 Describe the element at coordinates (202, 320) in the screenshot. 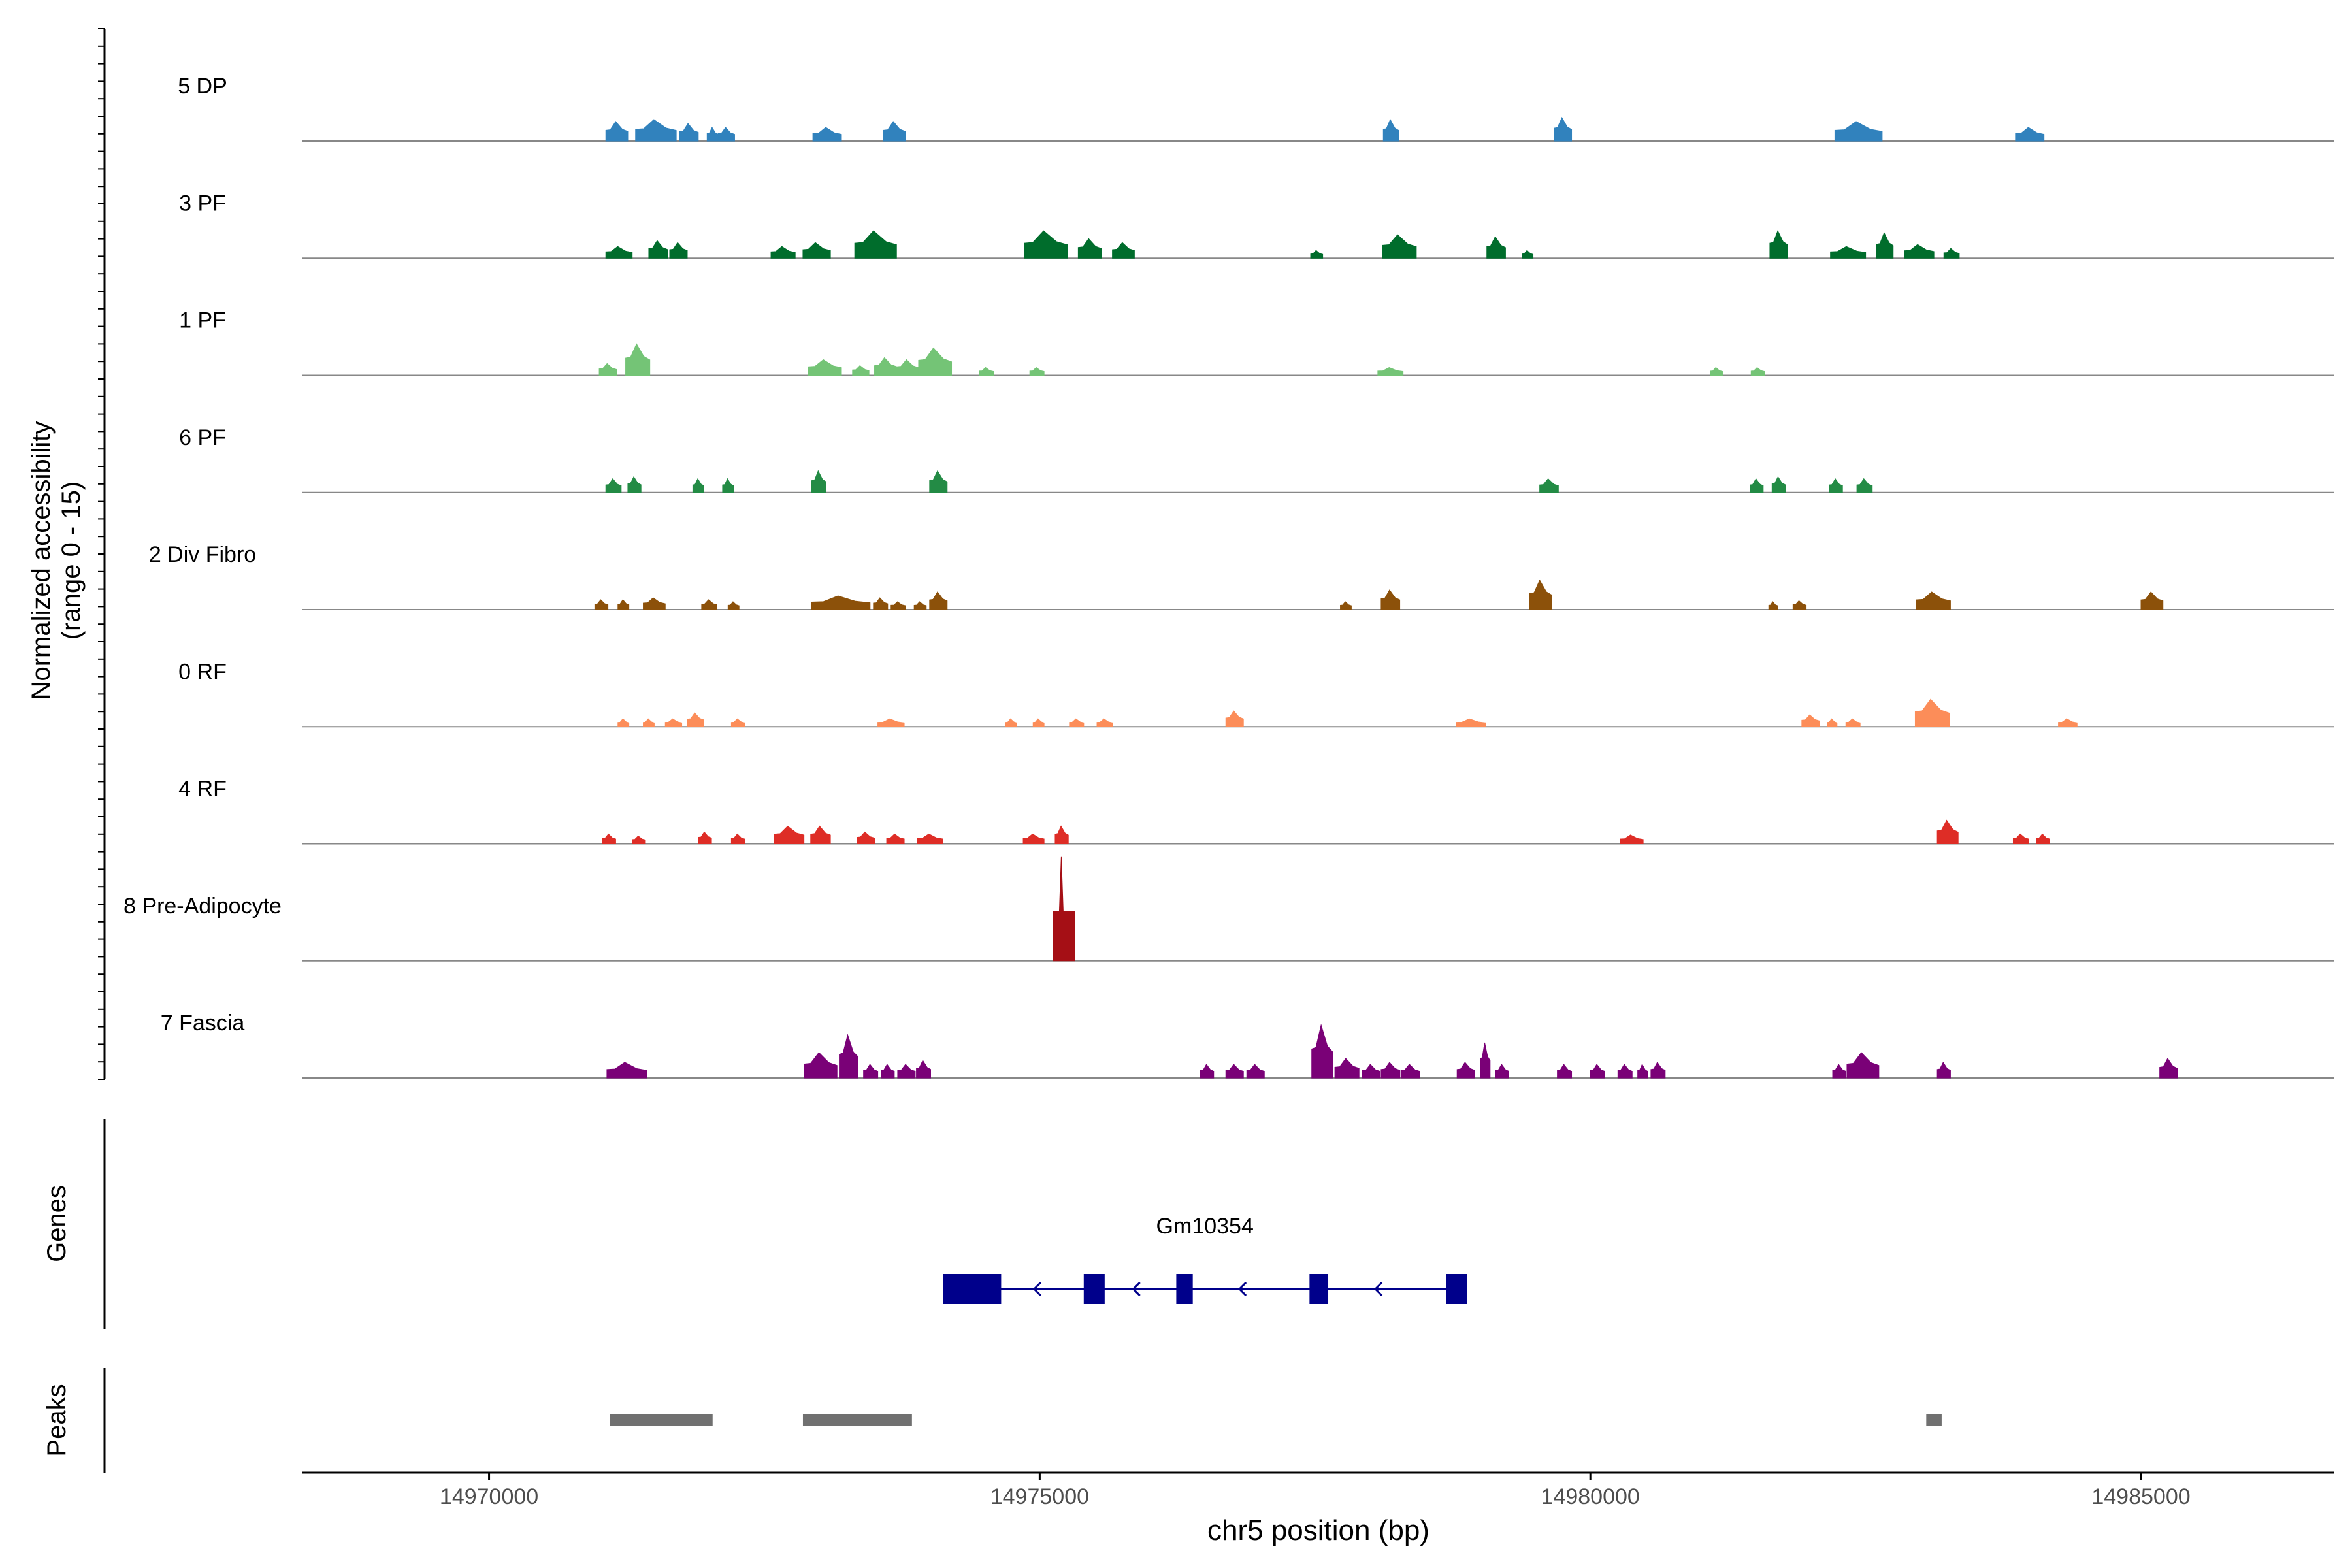

I see `track-label: 1 PF` at that location.